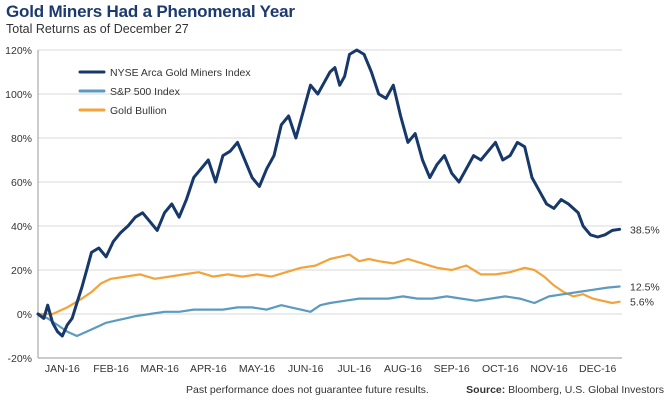  I want to click on y-tick-label: 40%, so click(21, 227).